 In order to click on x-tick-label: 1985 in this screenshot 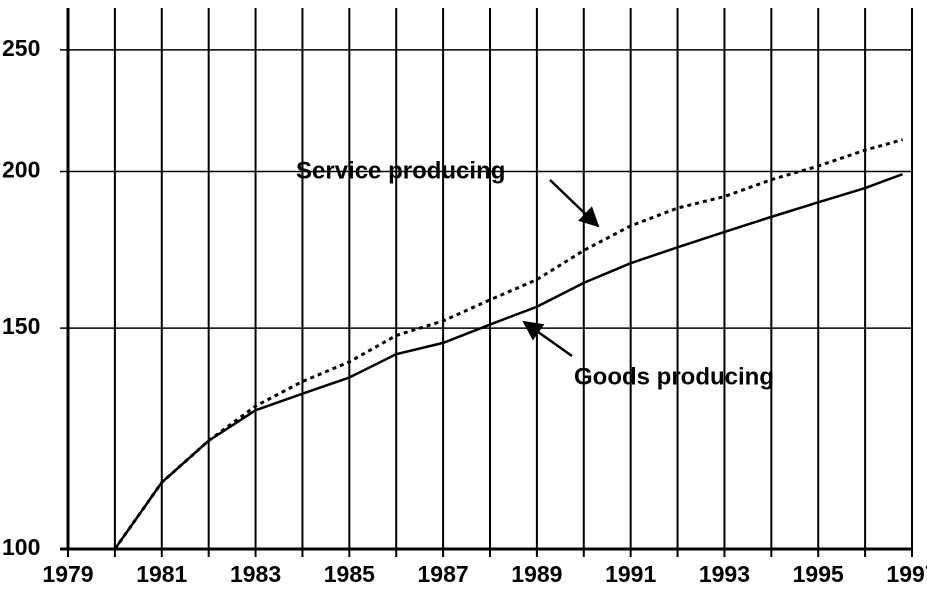, I will do `click(349, 574)`.